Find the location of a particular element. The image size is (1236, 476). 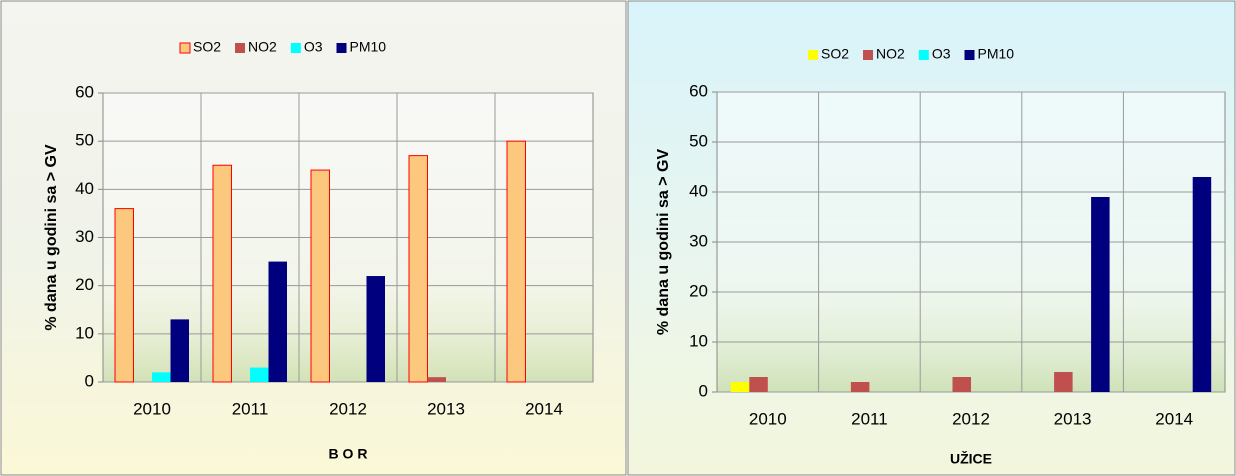

x-axis-title: UŽICE is located at coordinates (971, 458).